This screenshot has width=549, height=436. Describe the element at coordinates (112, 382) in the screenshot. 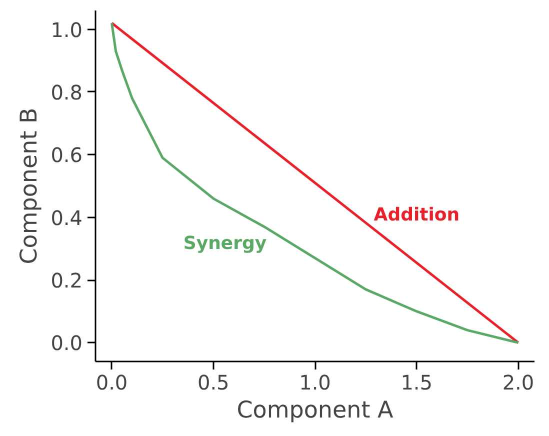

I see `x-tick-label: 0.0` at that location.